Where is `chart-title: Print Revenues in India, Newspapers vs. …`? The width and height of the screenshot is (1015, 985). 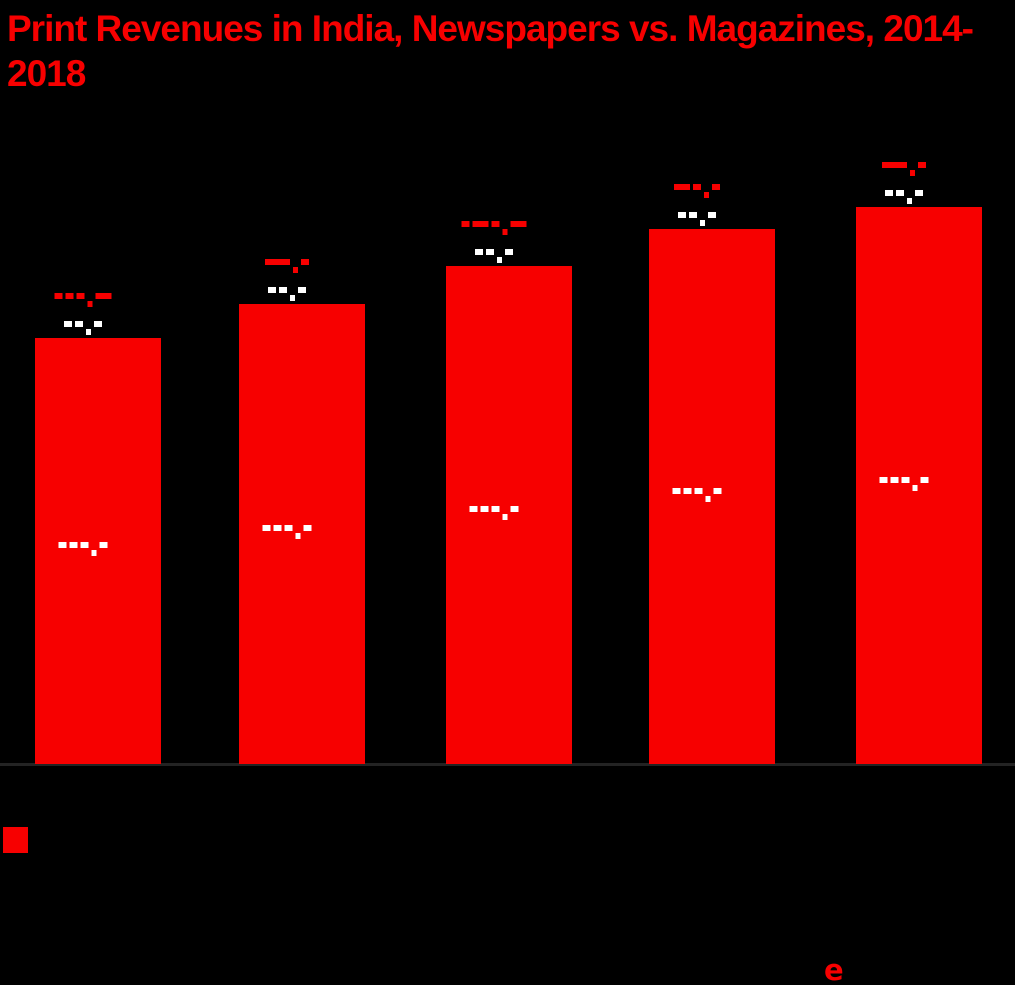 chart-title: Print Revenues in India, Newspapers vs. … is located at coordinates (490, 51).